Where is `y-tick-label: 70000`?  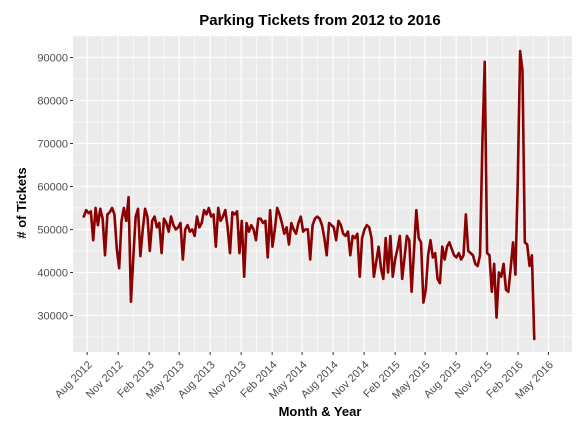 y-tick-label: 70000 is located at coordinates (52, 144).